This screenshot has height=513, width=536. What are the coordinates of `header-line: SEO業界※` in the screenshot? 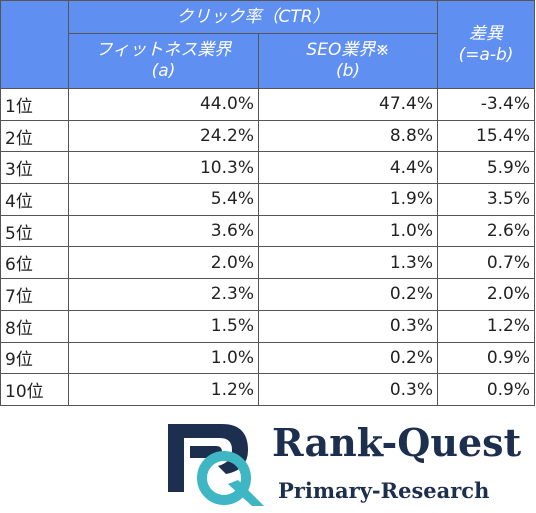 It's located at (348, 50).